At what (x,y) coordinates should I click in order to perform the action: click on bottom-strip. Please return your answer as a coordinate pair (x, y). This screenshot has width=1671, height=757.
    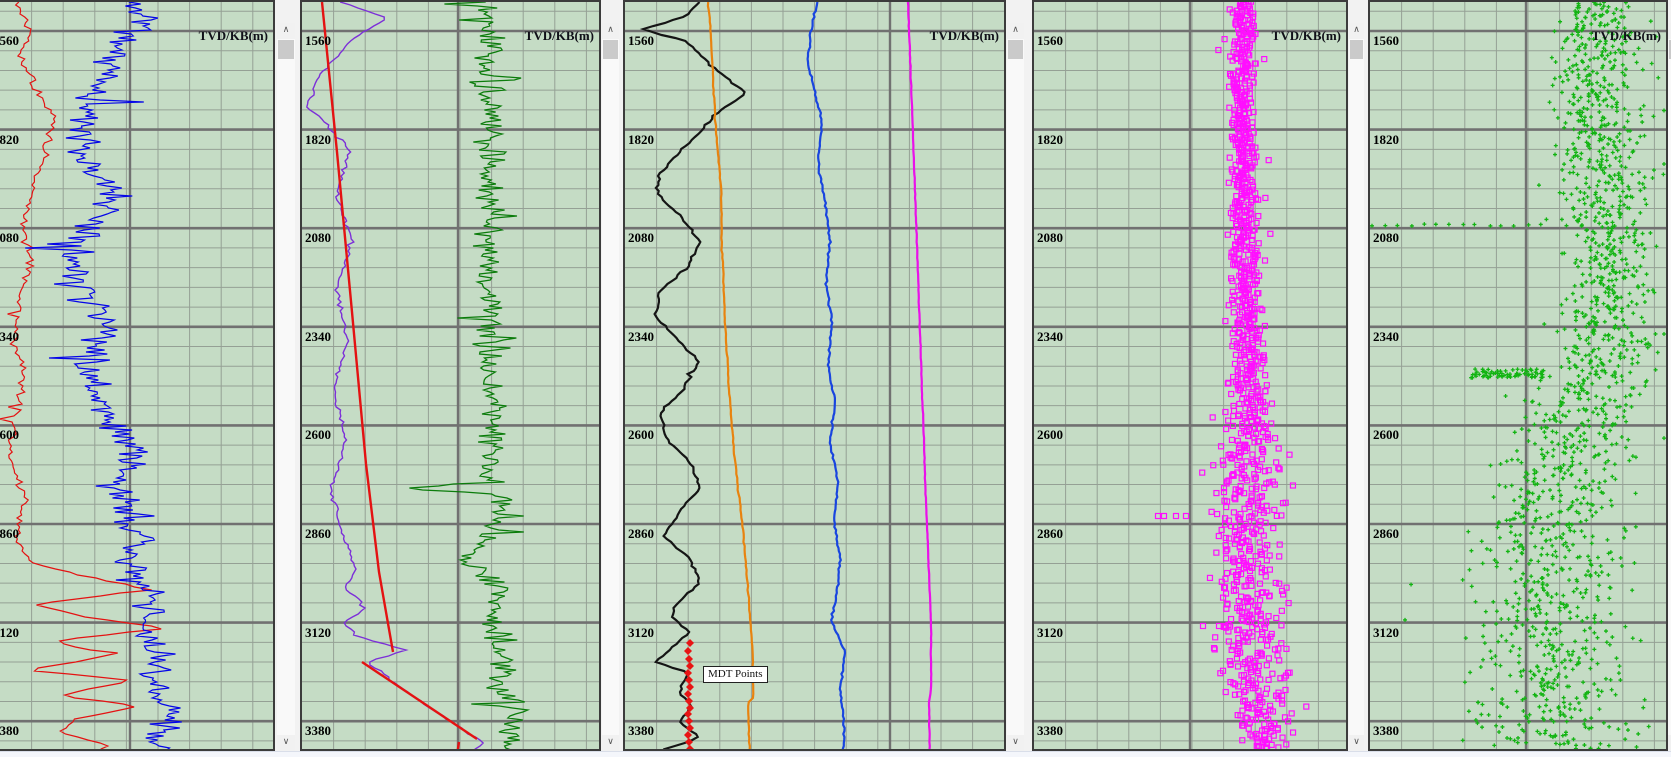
    Looking at the image, I should click on (835, 754).